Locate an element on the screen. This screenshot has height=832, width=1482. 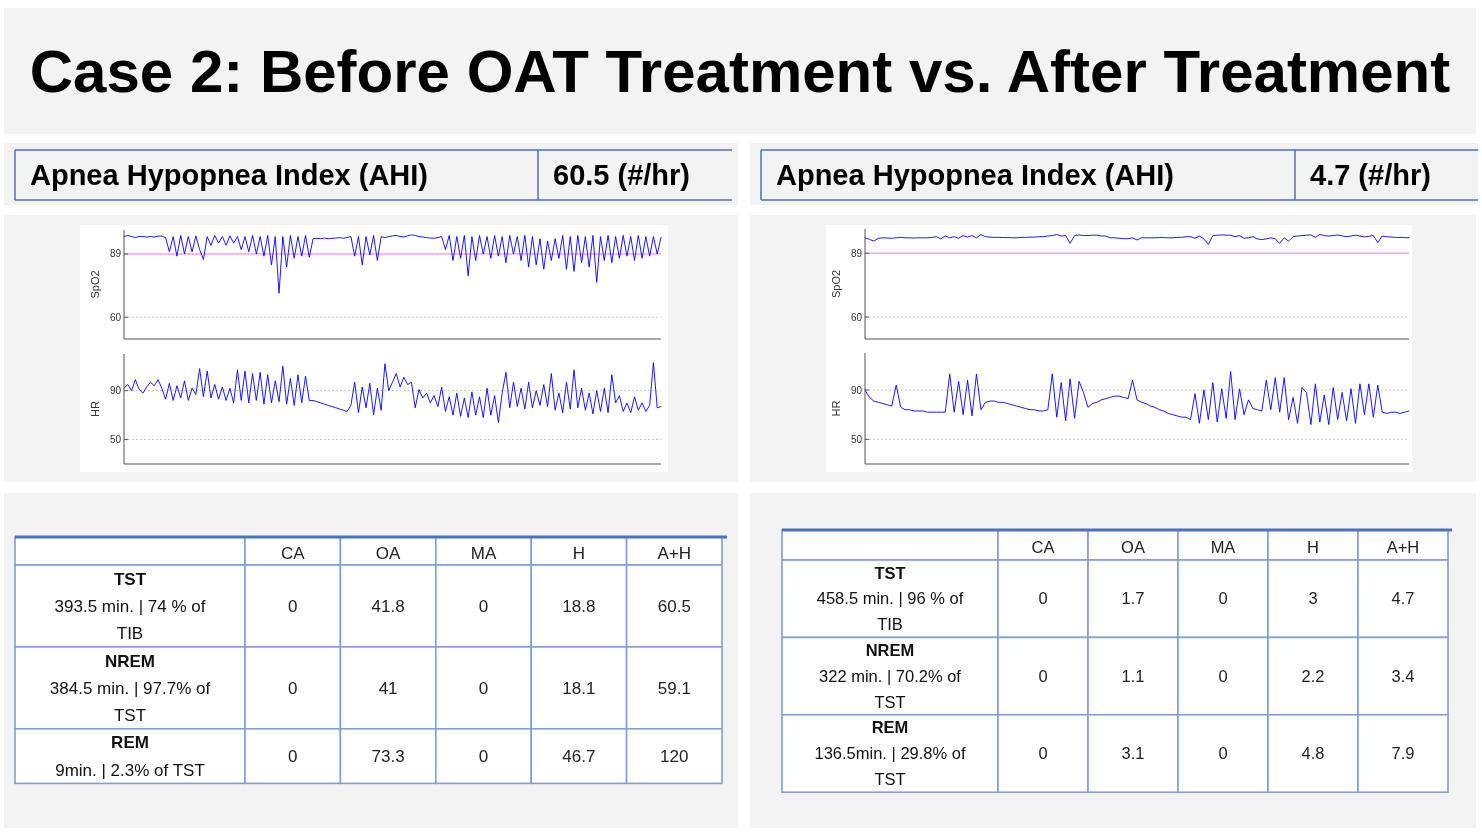
data-label: 46.7 is located at coordinates (579, 757).